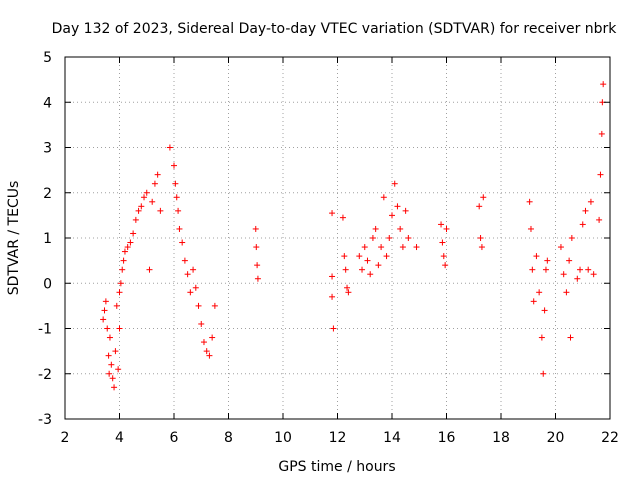  I want to click on y-tick-label: 2, so click(47, 194).